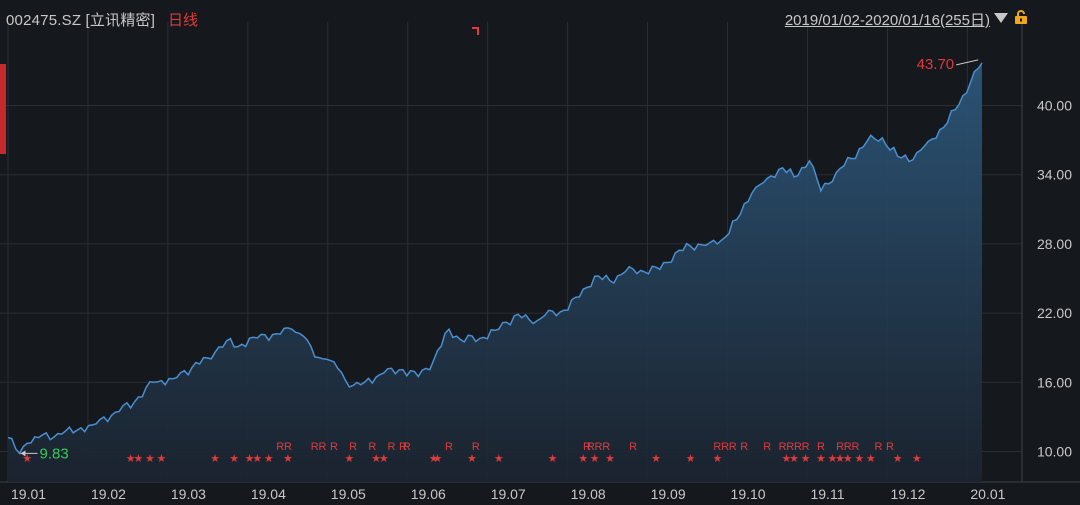 Image resolution: width=1080 pixels, height=505 pixels. I want to click on chevron-down-icon, so click(1001, 18).